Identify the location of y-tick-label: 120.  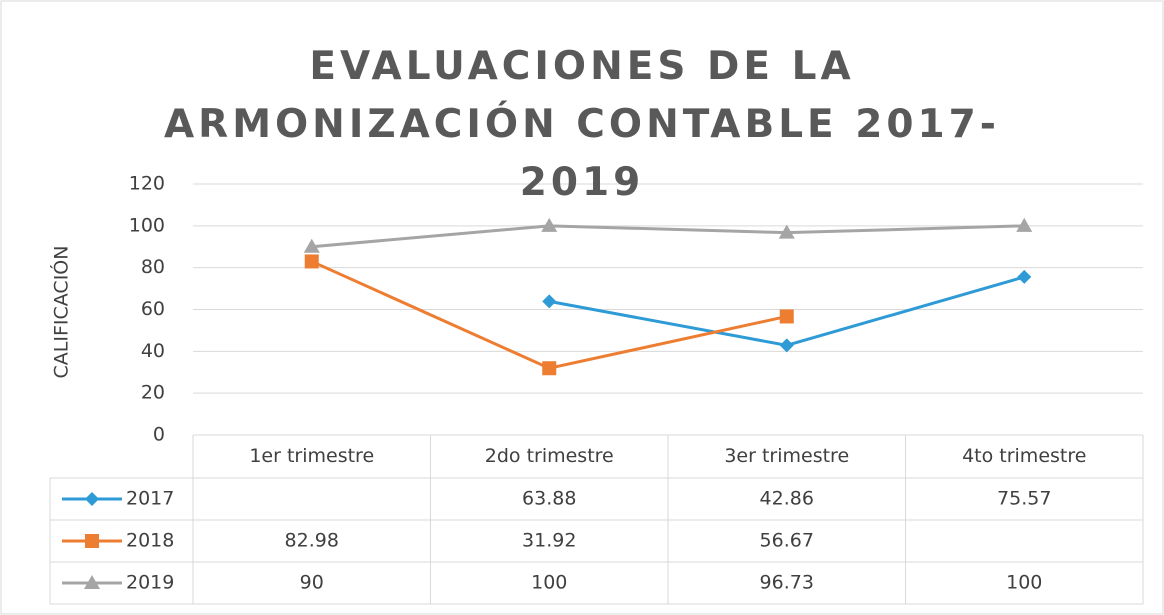
(147, 184).